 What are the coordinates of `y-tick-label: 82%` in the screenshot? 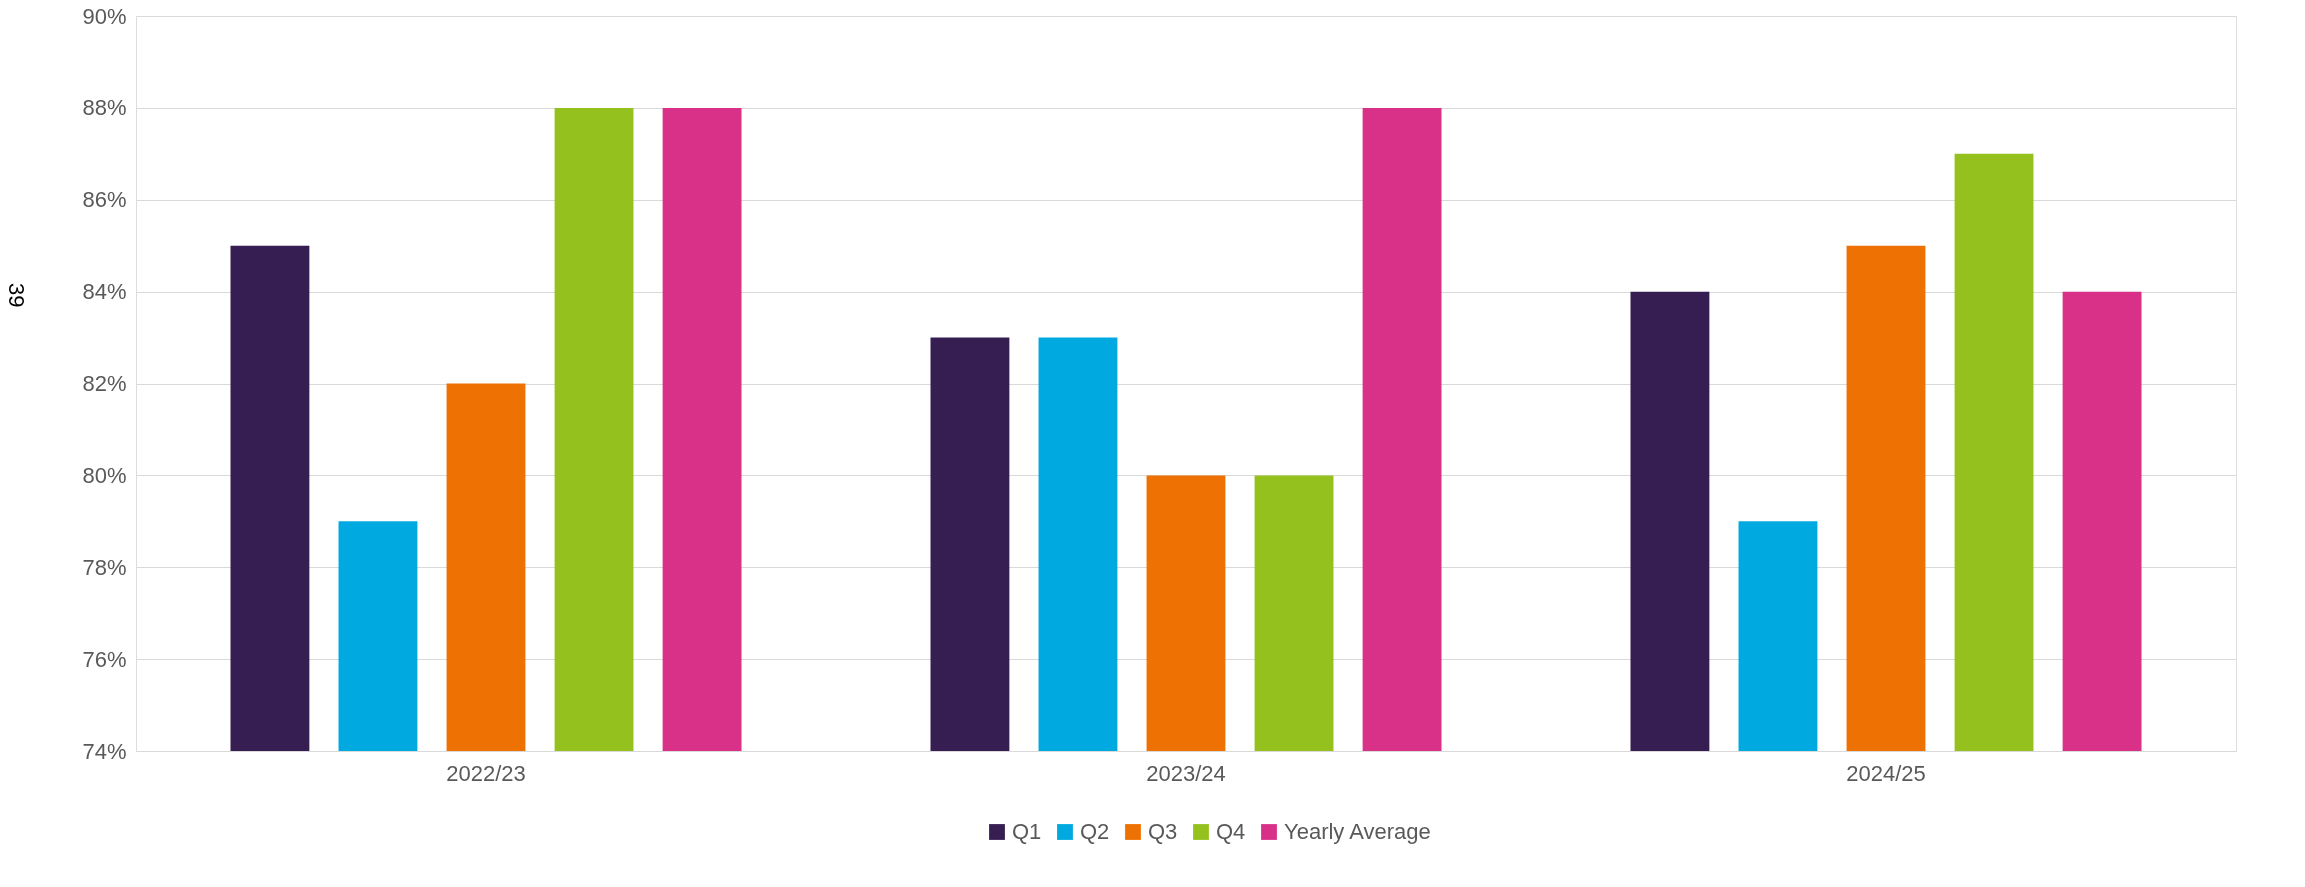 It's located at (104, 383).